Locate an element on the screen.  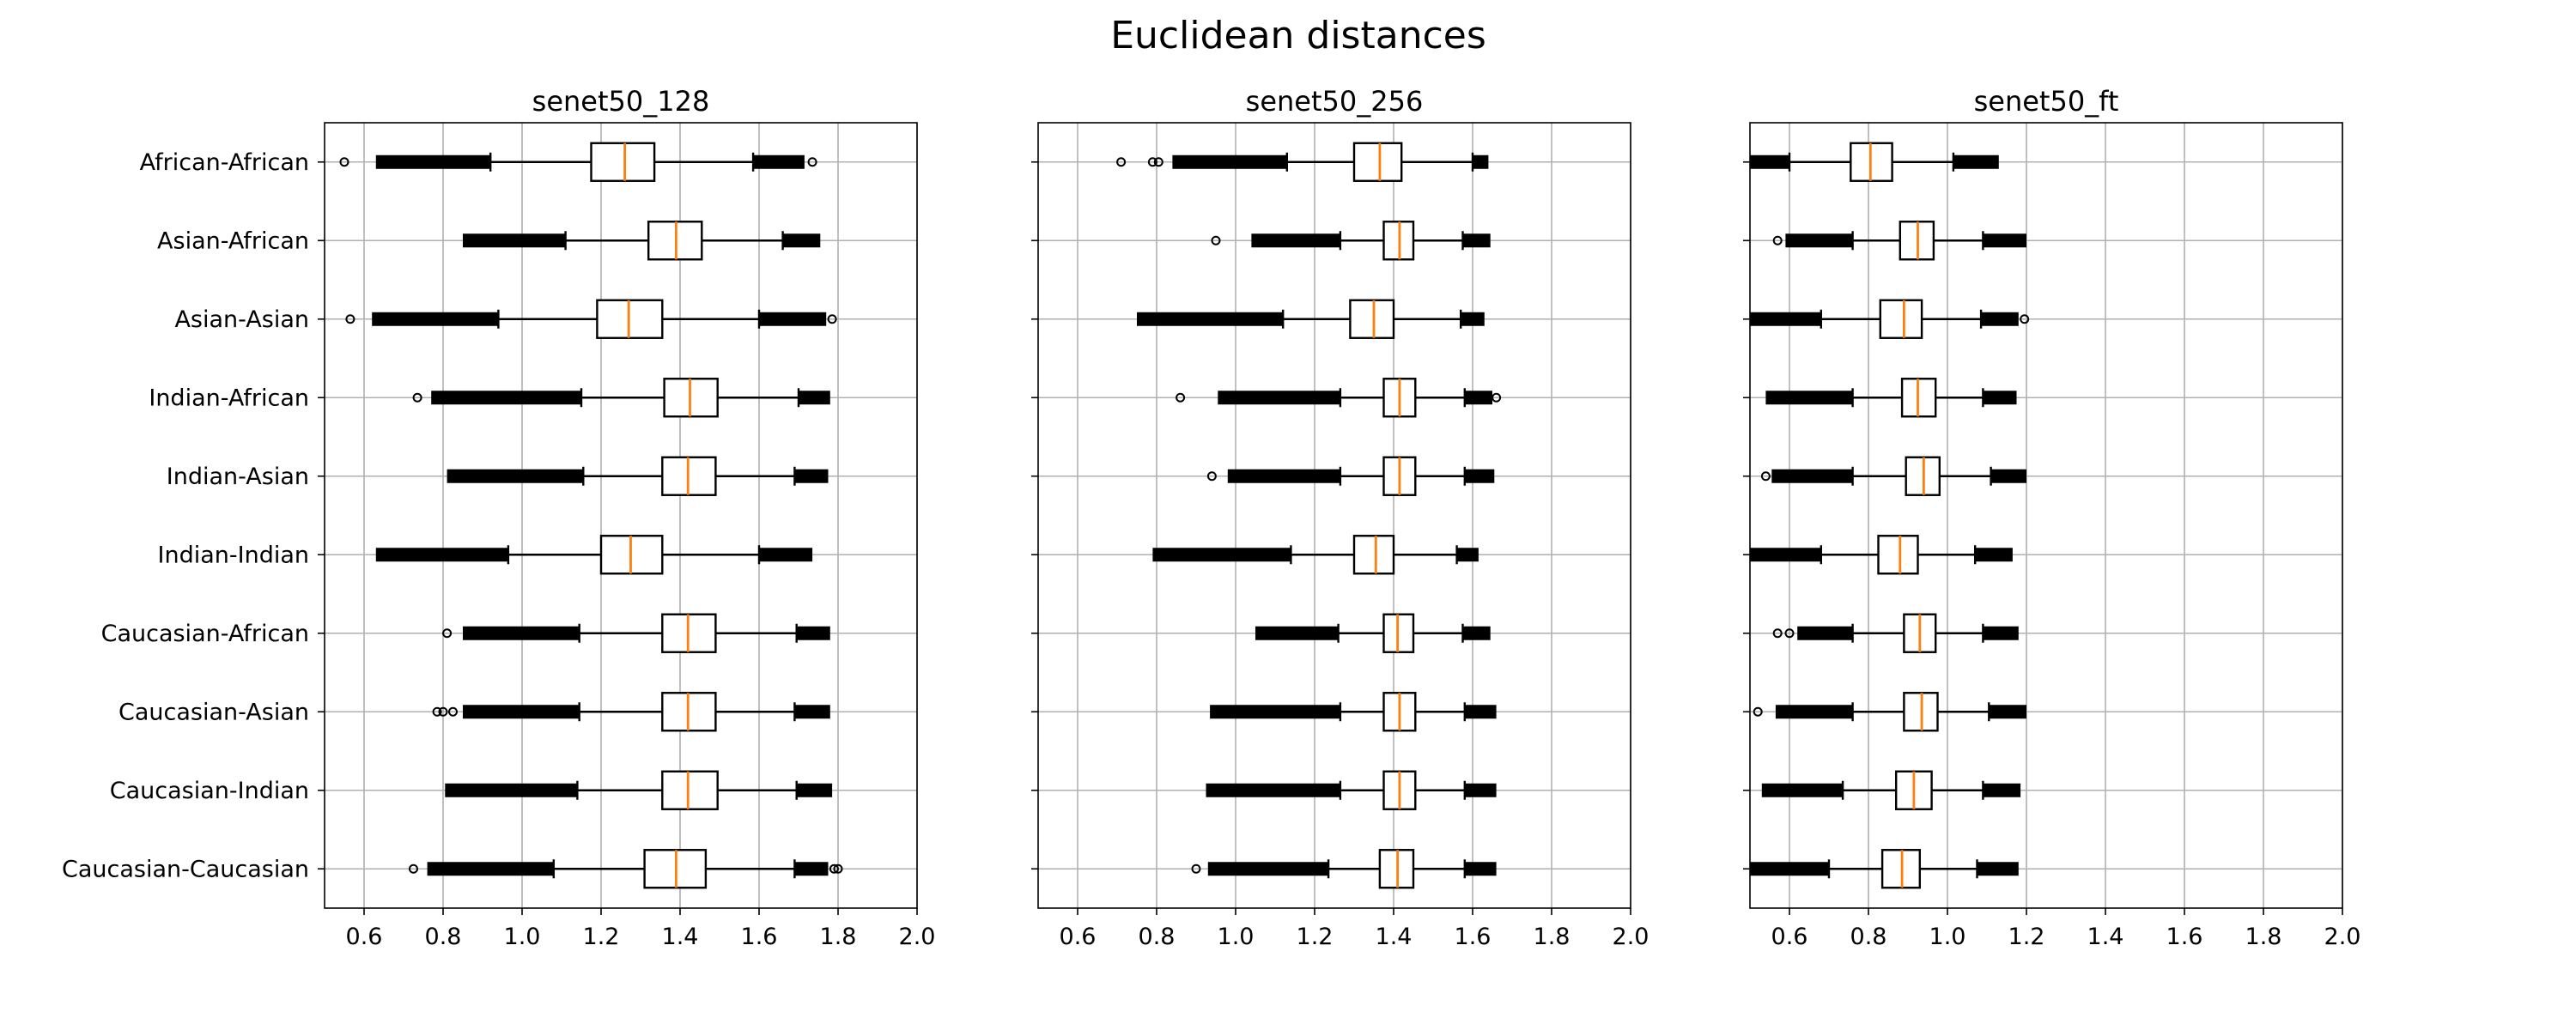
y-tick-label: Indian-African is located at coordinates (229, 398).